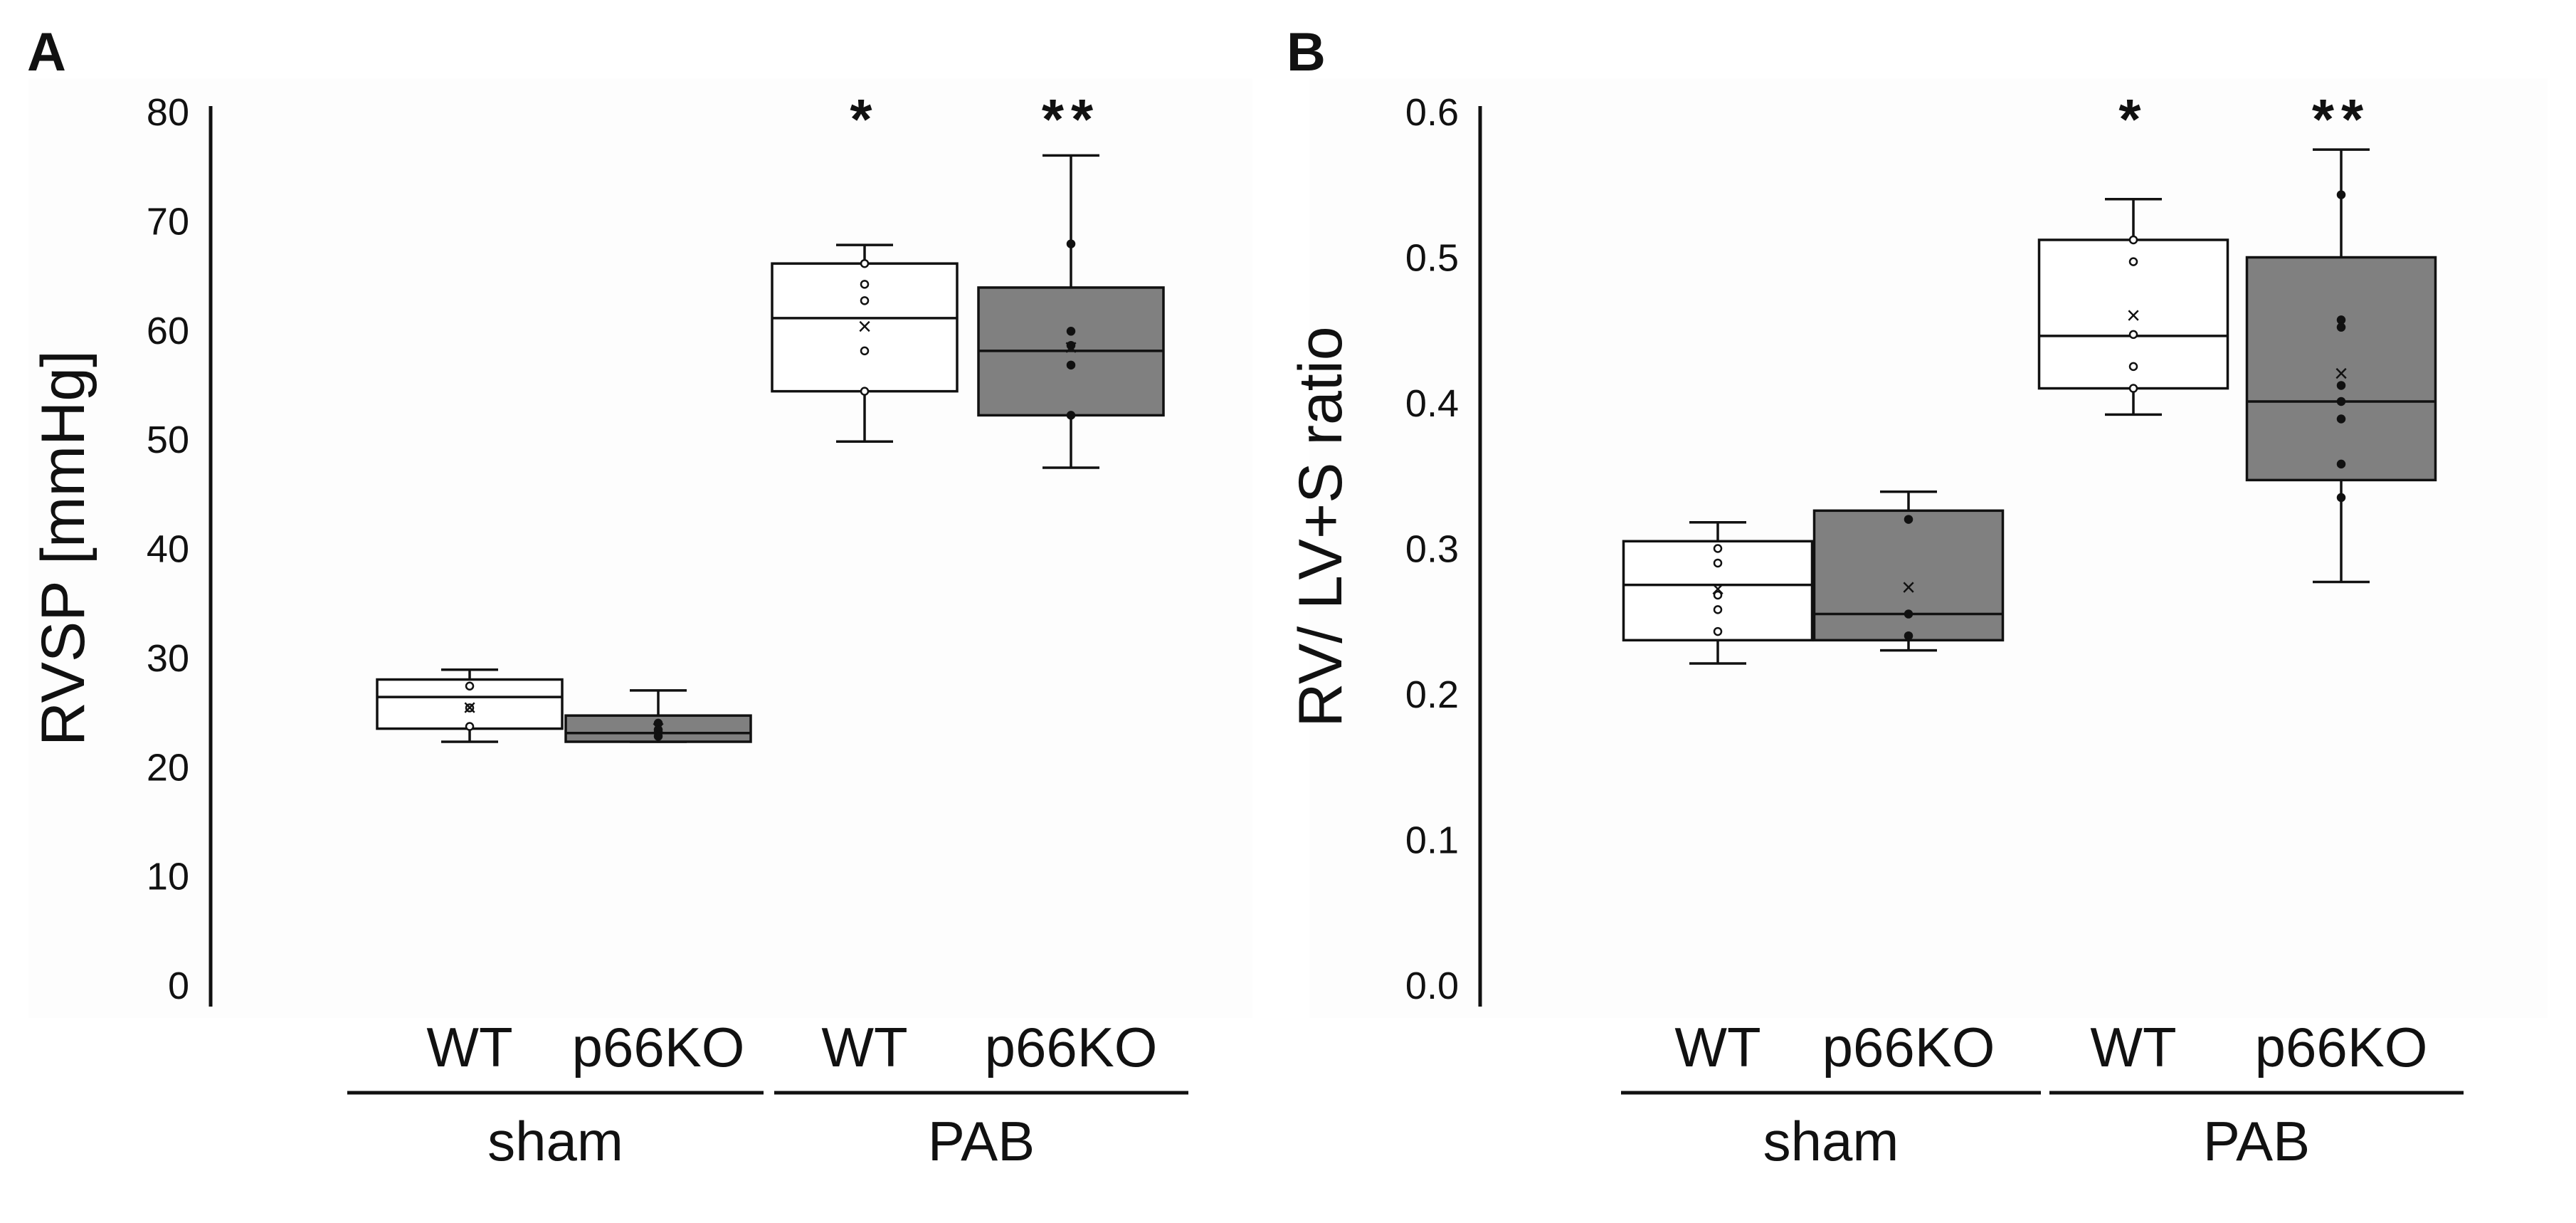 This screenshot has width=2576, height=1223. I want to click on panel-b-y-tick-label: 0.0, so click(1432, 986).